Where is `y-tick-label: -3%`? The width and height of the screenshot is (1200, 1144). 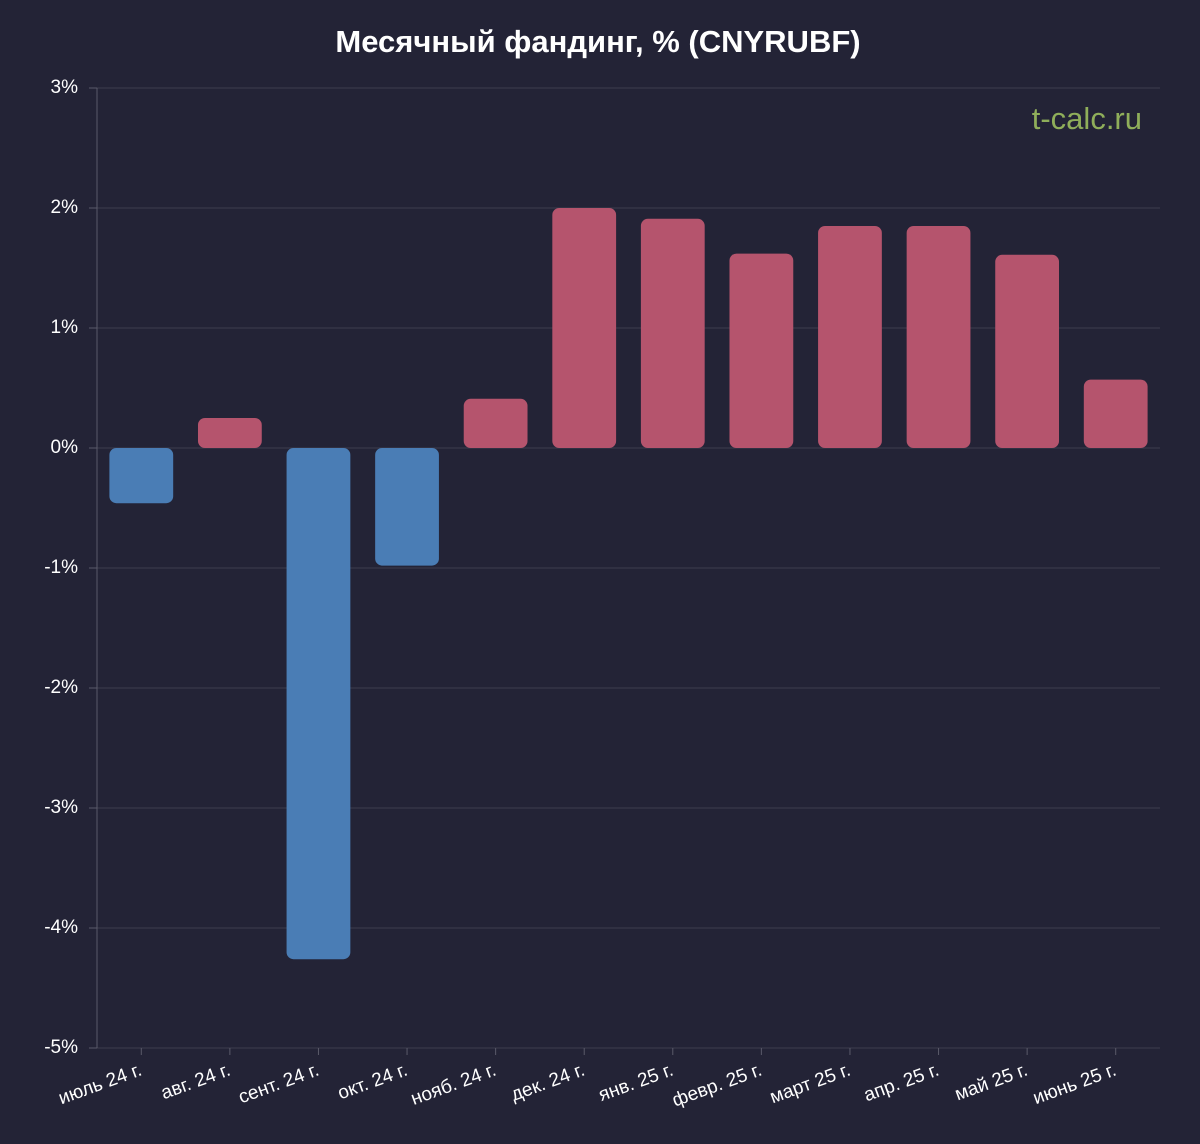
y-tick-label: -3% is located at coordinates (61, 807).